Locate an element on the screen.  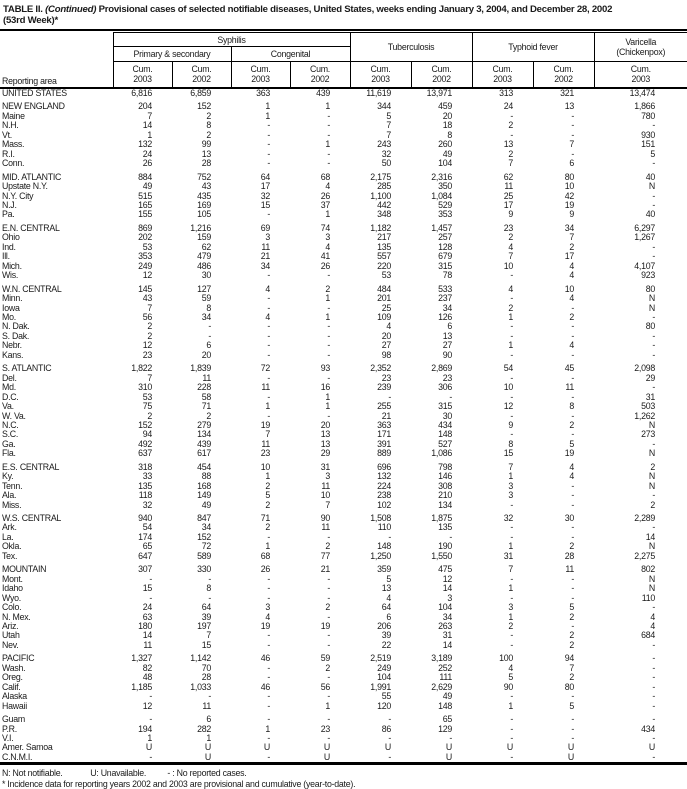
table-row: C.N.M.I. - U - U - U - U - is located at coordinates (343, 759).